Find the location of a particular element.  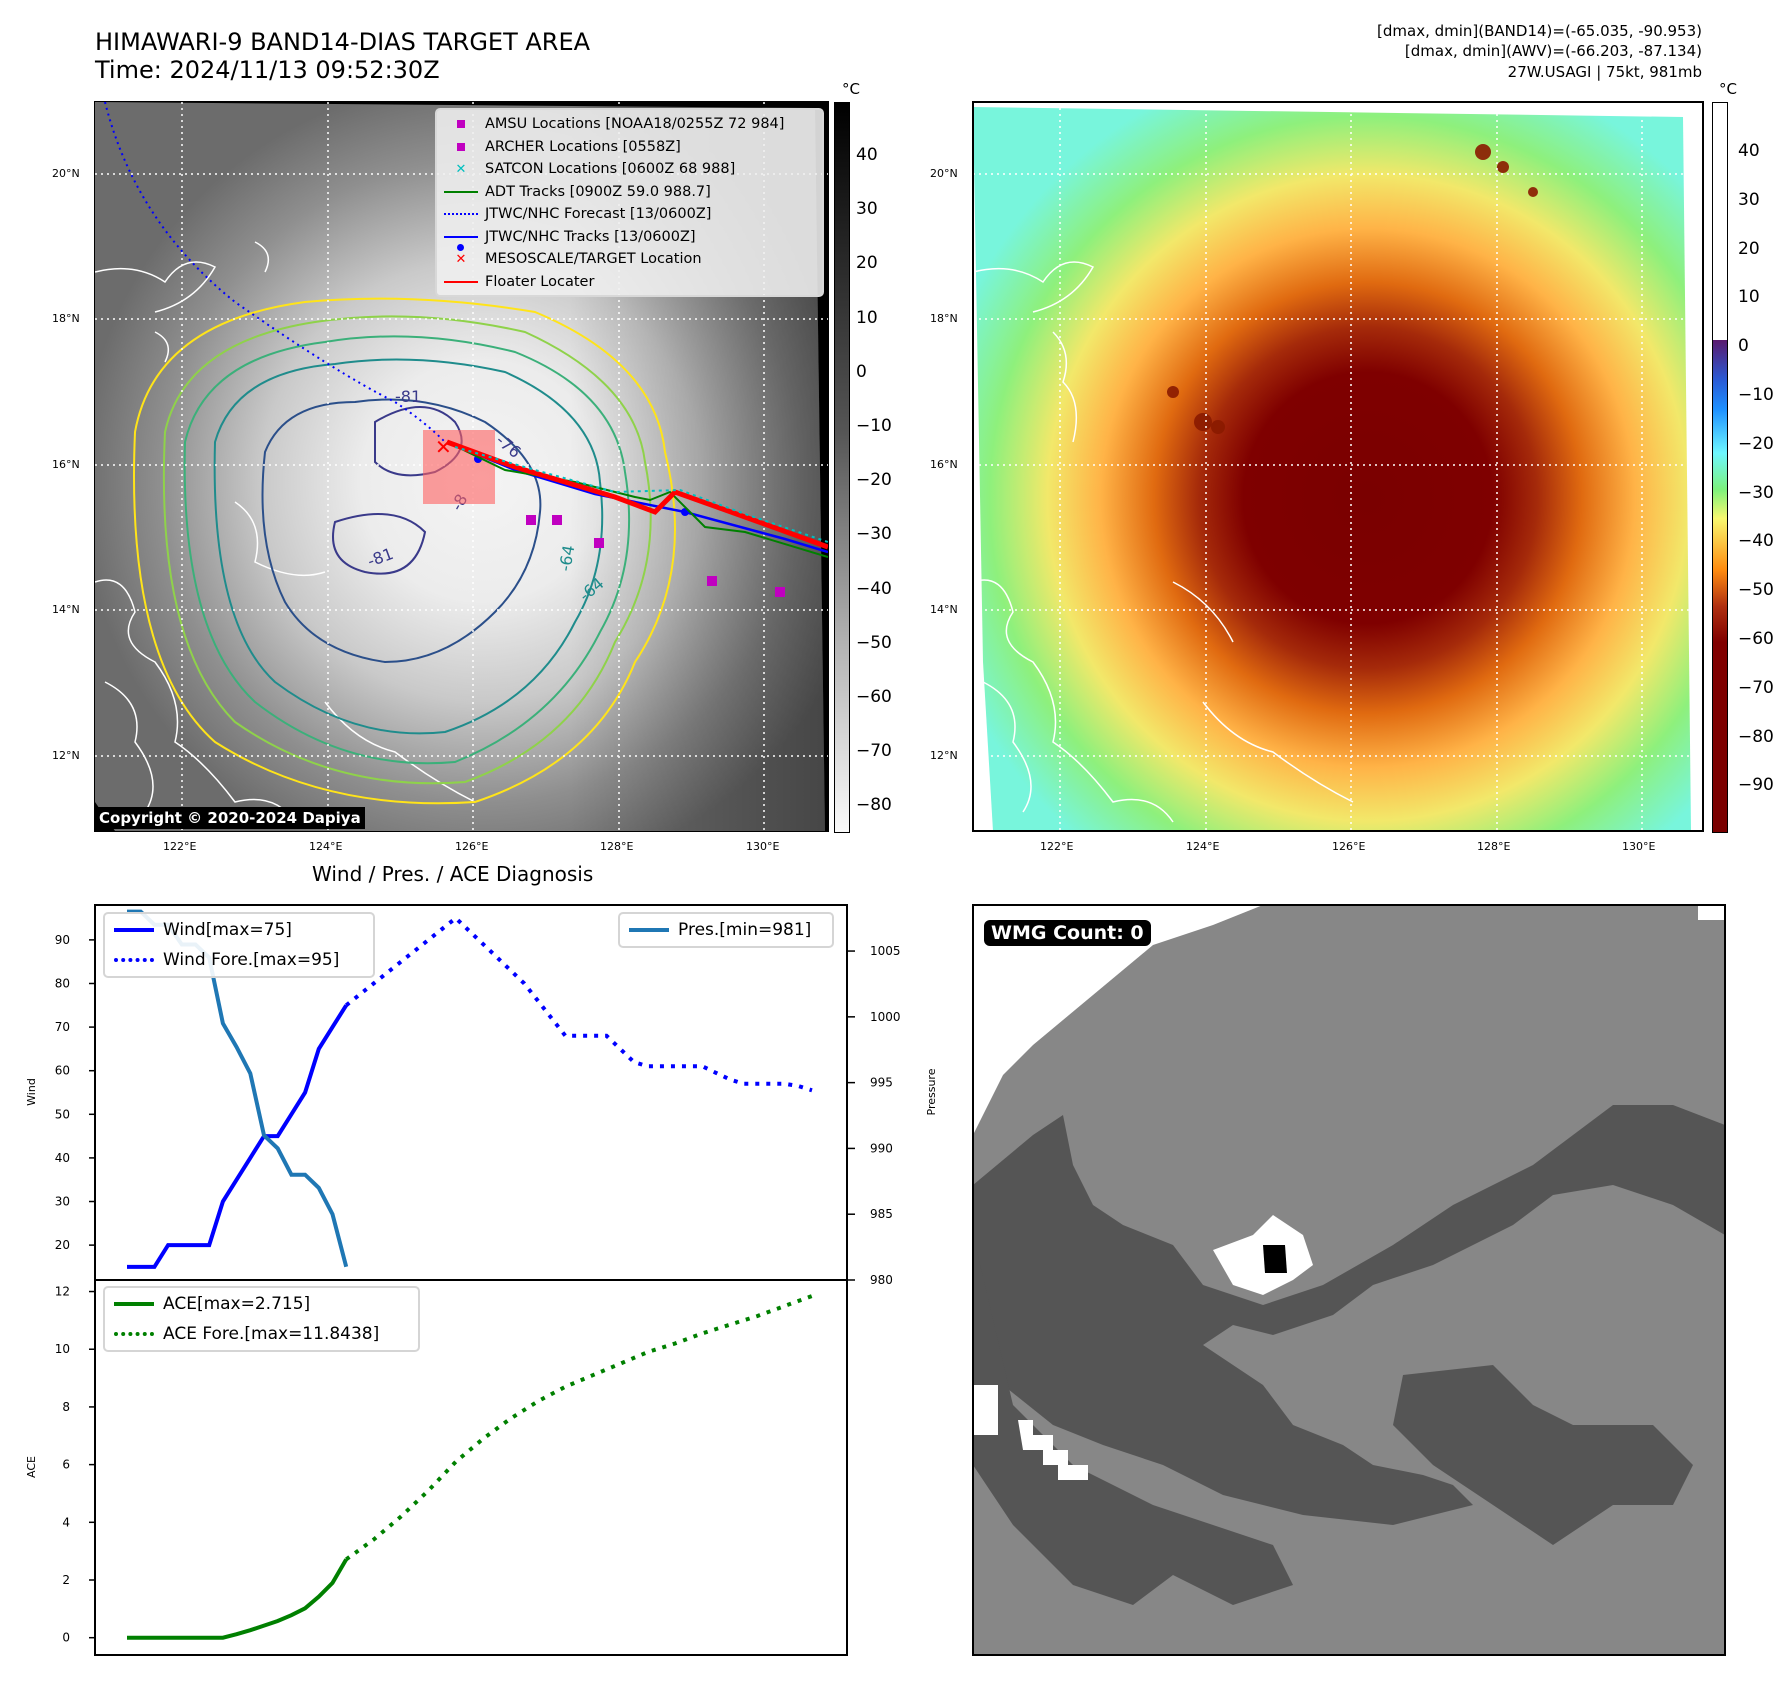

legend-item-ace-forecast: ACE Fore.[max=11.8438] is located at coordinates (261, 1334).